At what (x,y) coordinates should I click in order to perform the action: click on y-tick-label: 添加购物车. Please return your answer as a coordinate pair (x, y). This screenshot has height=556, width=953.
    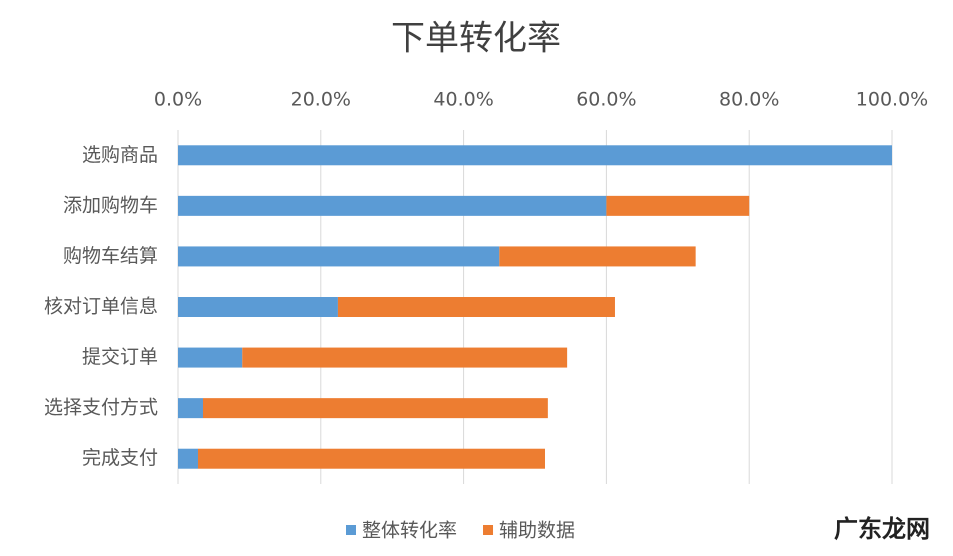
    Looking at the image, I should click on (110, 205).